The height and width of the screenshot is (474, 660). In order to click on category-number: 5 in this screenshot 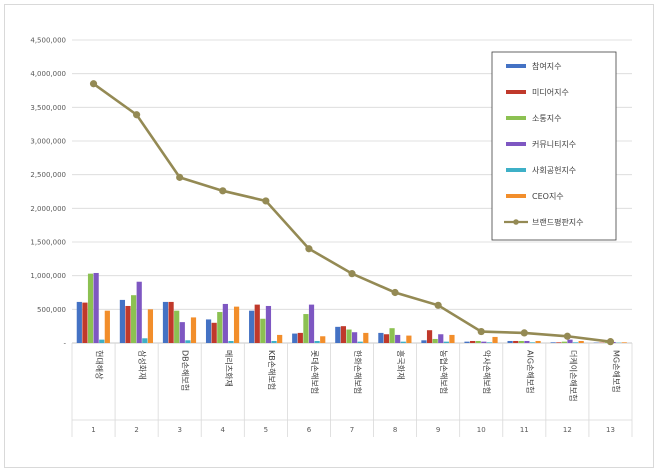, I will do `click(266, 430)`.